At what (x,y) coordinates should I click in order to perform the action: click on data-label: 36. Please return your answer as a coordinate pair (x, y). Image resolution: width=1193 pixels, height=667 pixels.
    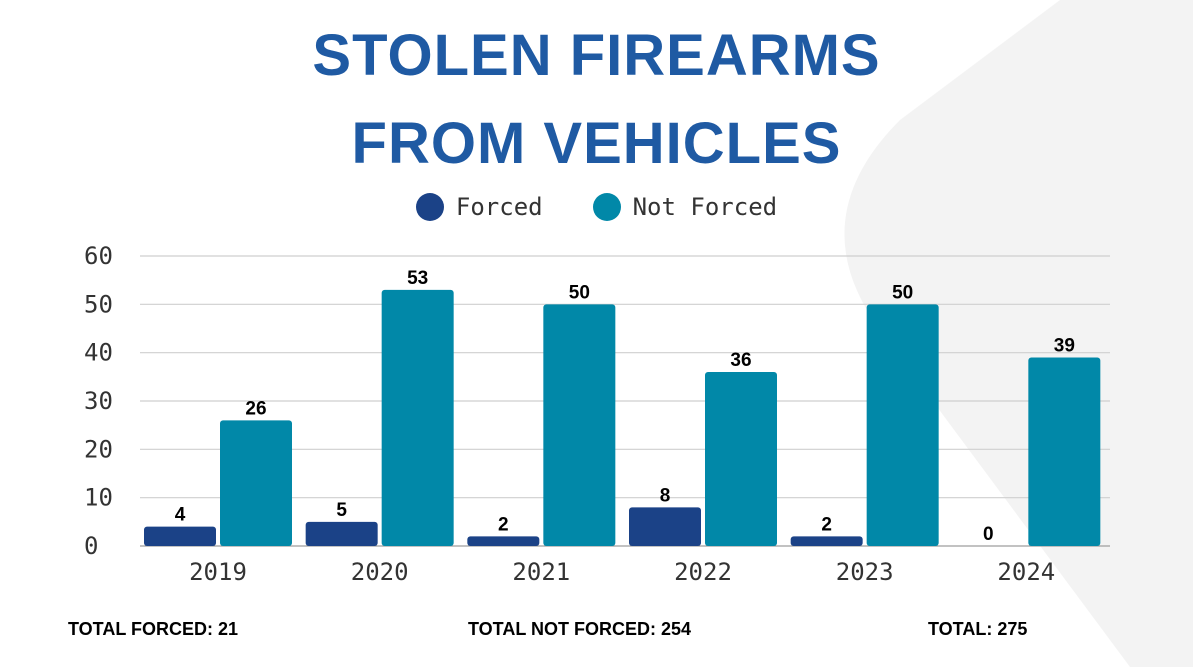
    Looking at the image, I should click on (740, 360).